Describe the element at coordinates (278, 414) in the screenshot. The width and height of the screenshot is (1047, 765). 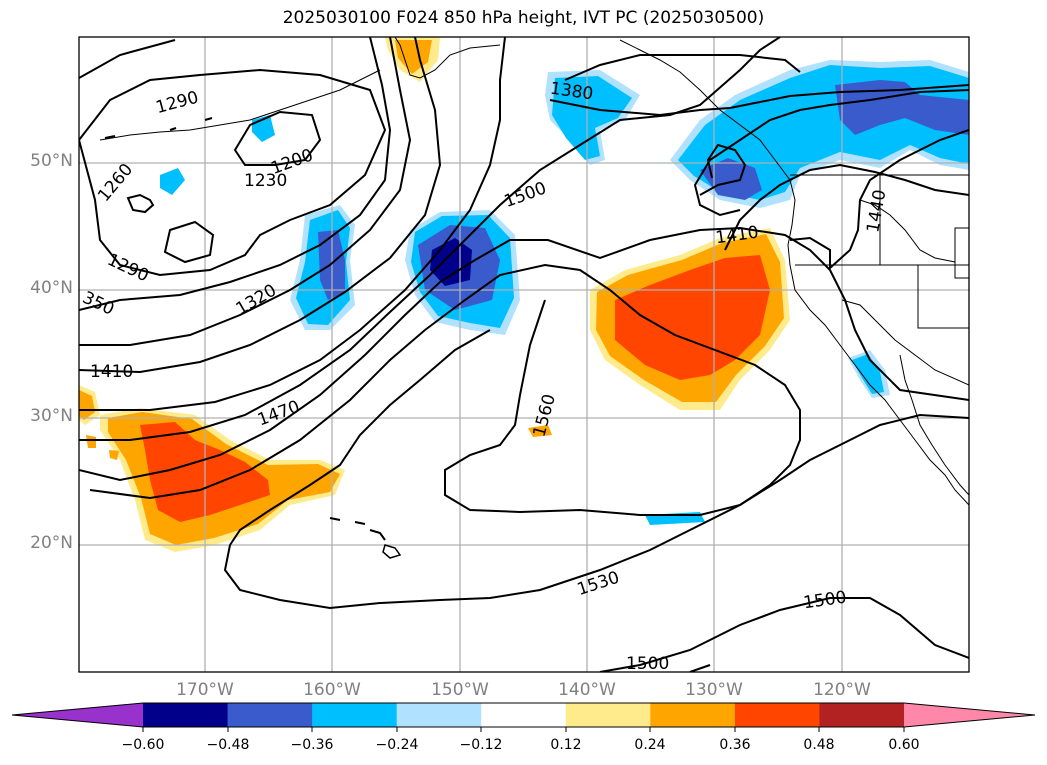
I see `contour-label: 1470` at that location.